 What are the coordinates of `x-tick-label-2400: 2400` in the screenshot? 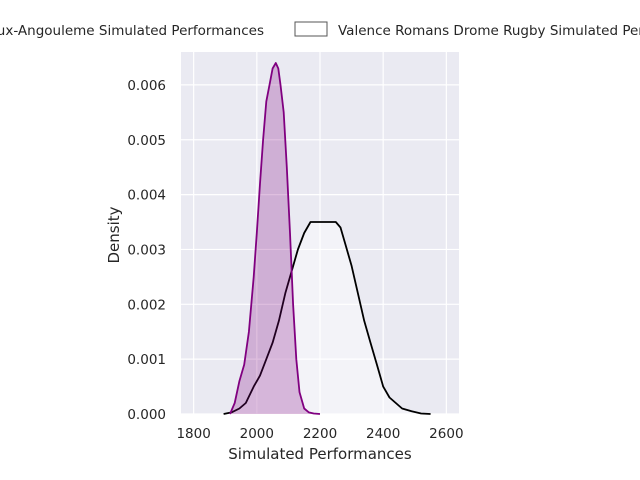 It's located at (383, 434).